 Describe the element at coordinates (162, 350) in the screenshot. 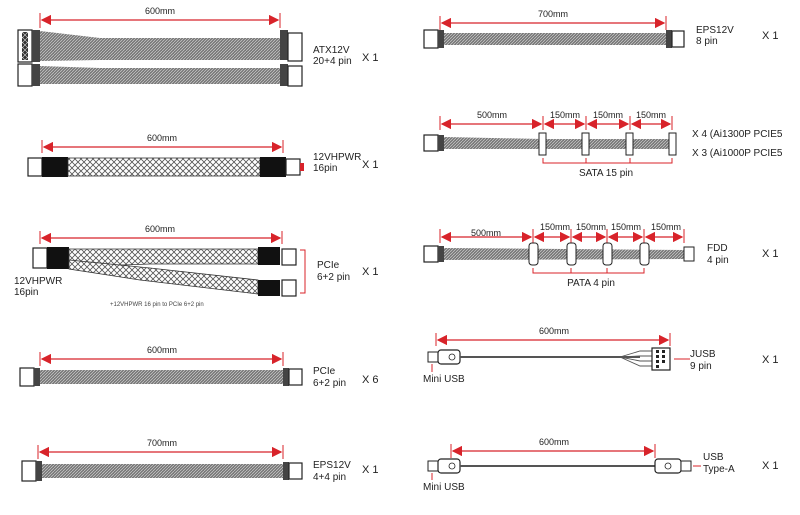

I see `pcie-length: 600mm` at that location.